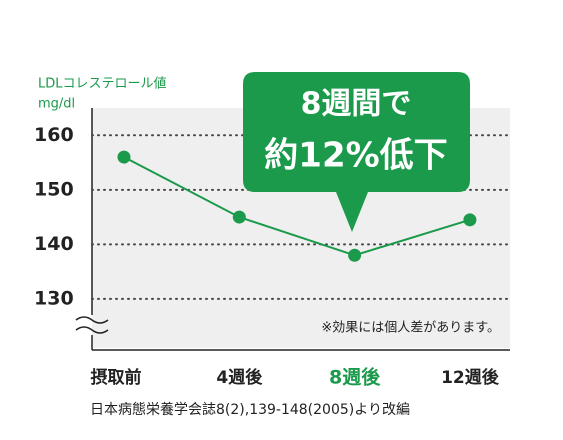  What do you see at coordinates (239, 377) in the screenshot?
I see `x-tick-label: 4週後` at bounding box center [239, 377].